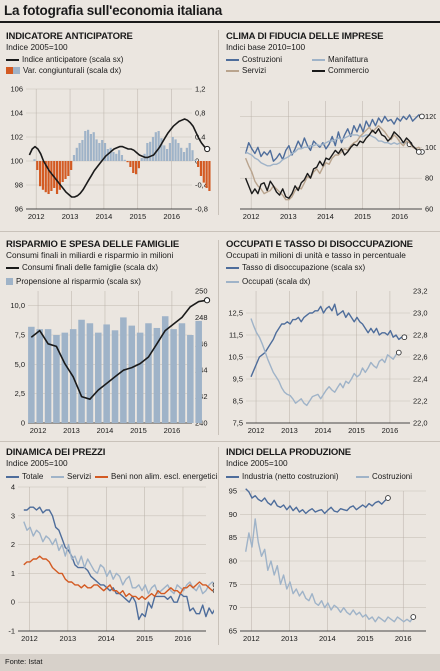 The height and width of the screenshot is (671, 440). I want to click on legend-item: Tasso di disoccupazione (scala sx), so click(295, 267).